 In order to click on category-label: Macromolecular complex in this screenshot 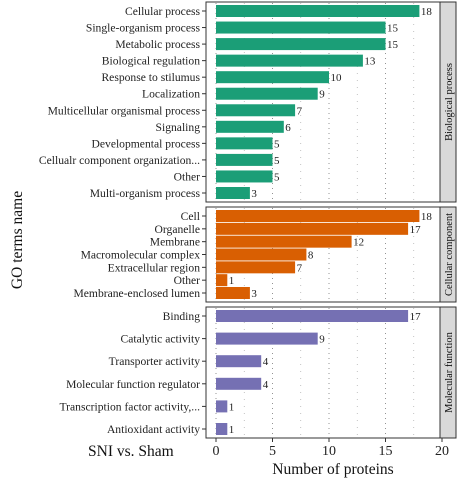, I will do `click(141, 255)`.